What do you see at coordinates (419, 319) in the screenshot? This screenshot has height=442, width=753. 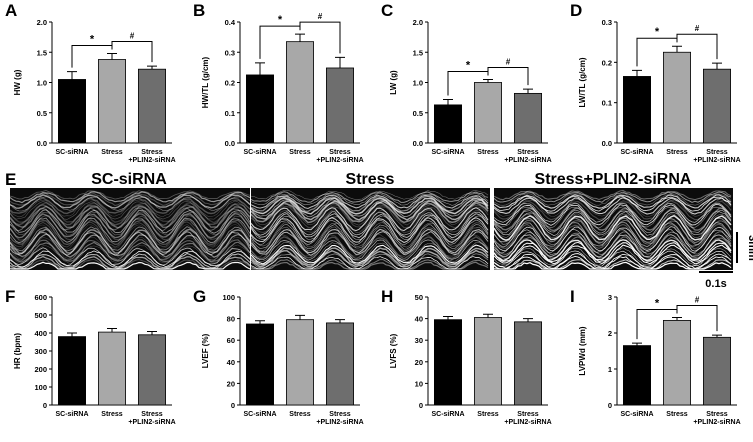 I see `y-tick-label: 40` at bounding box center [419, 319].